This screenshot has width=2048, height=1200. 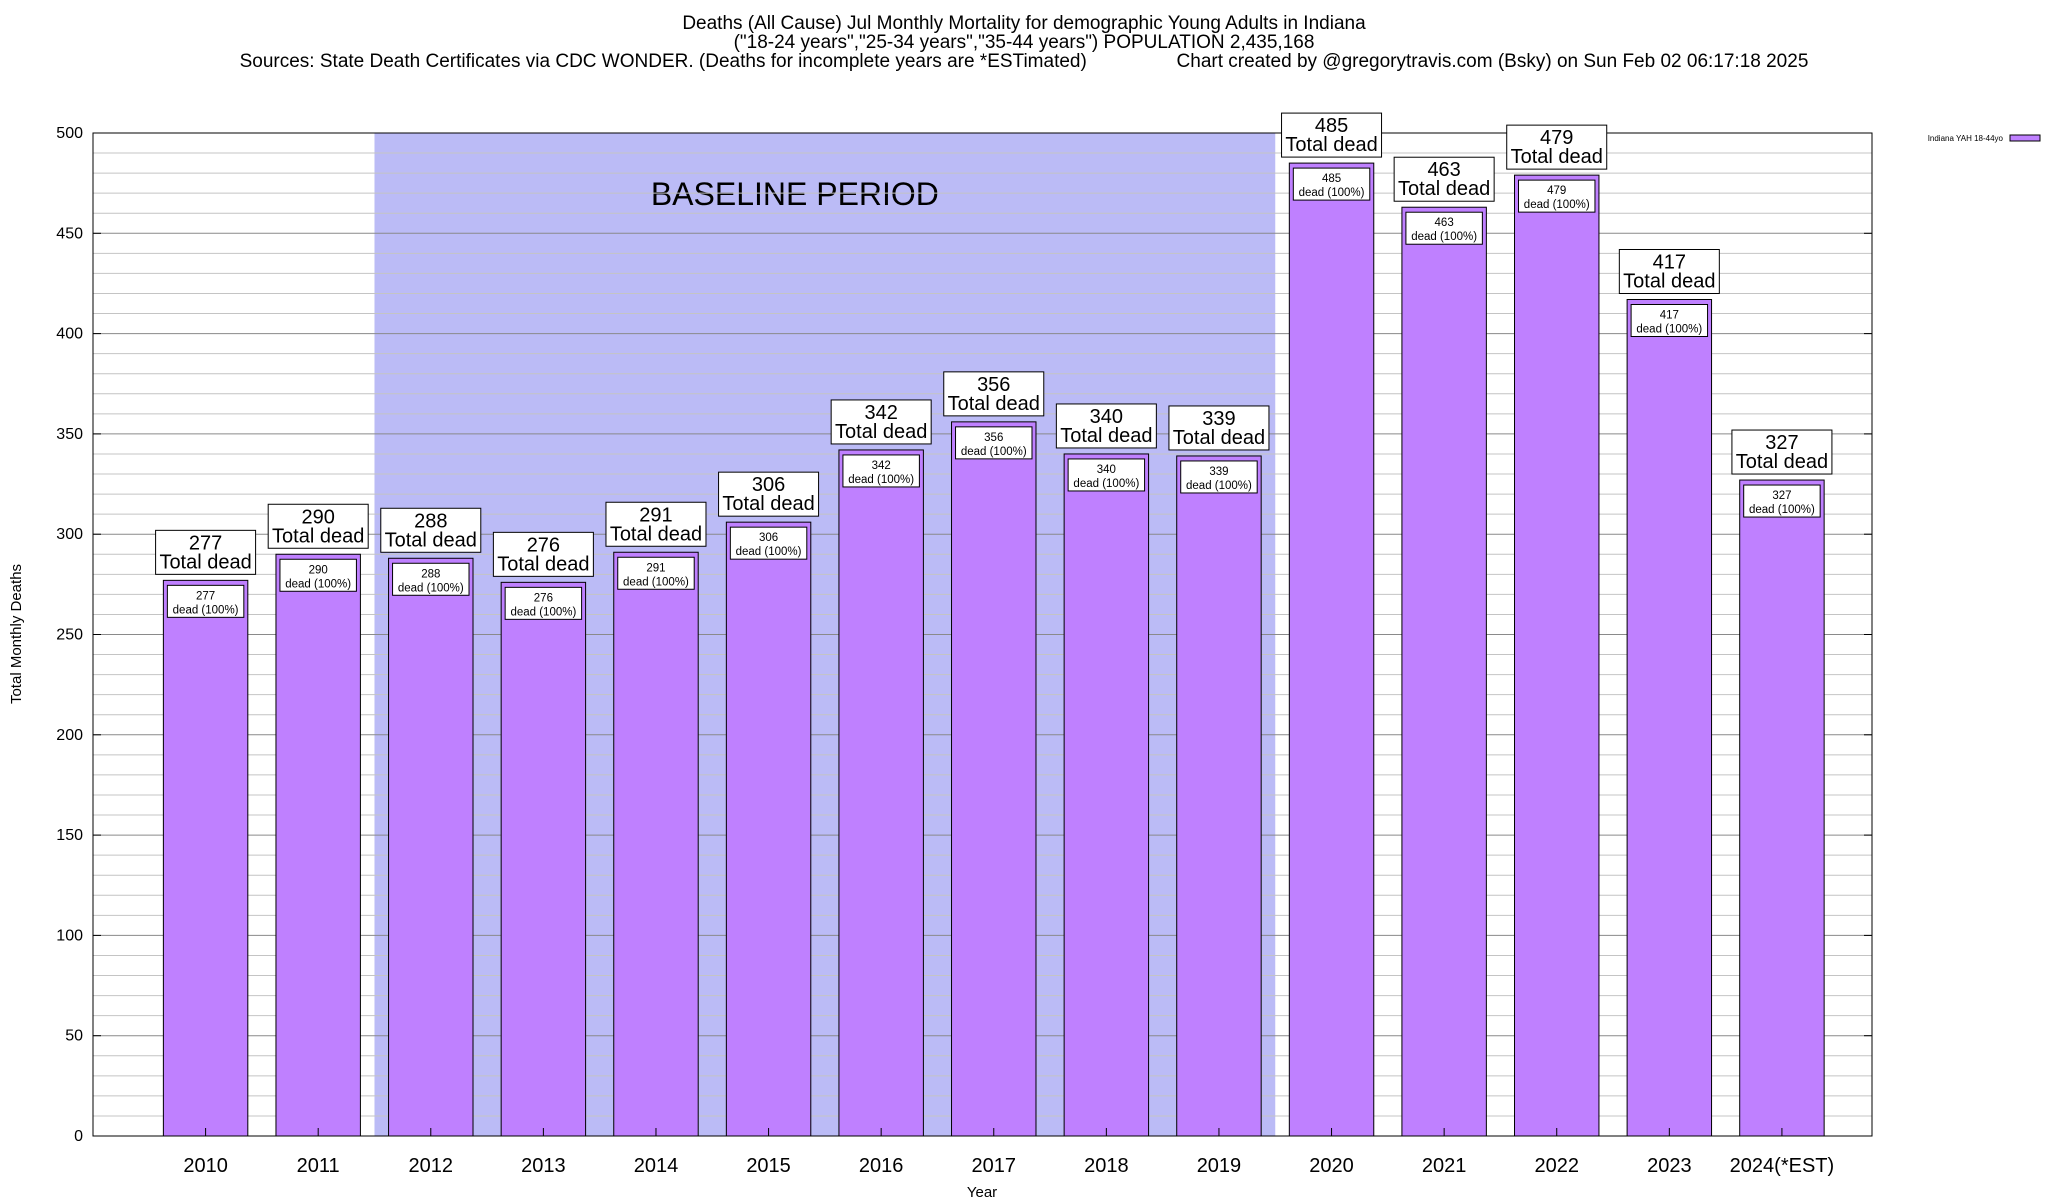 I want to click on x-tick-label: 2015, so click(x=768, y=1166).